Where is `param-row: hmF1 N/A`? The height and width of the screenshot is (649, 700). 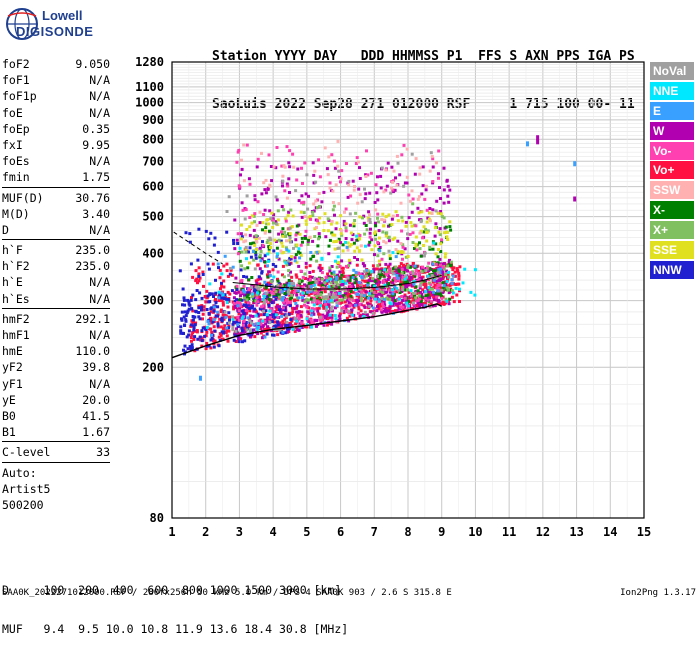
param-row: hmF1 N/A is located at coordinates (56, 335).